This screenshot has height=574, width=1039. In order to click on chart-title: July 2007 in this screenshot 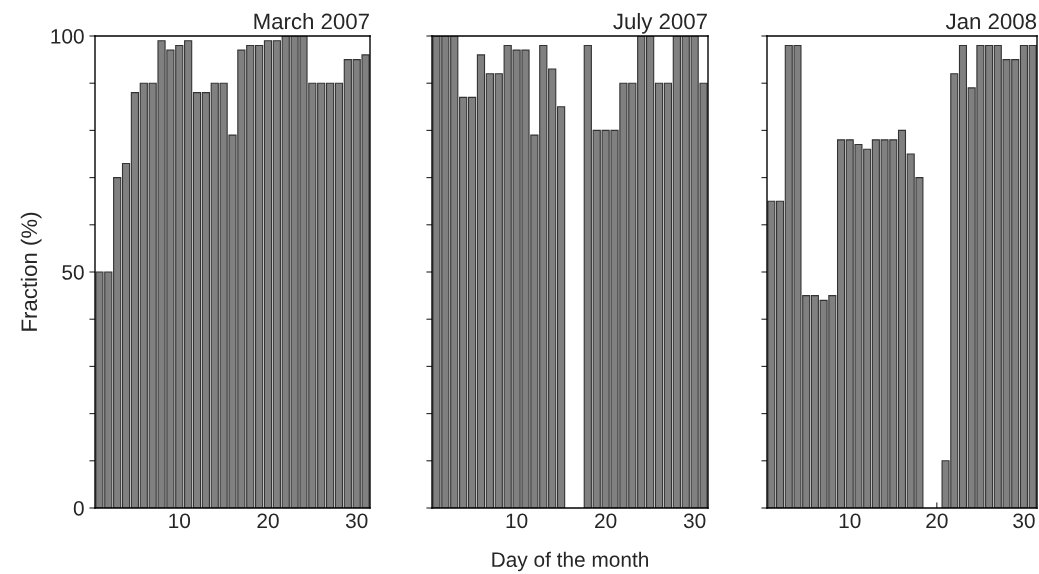, I will do `click(660, 23)`.